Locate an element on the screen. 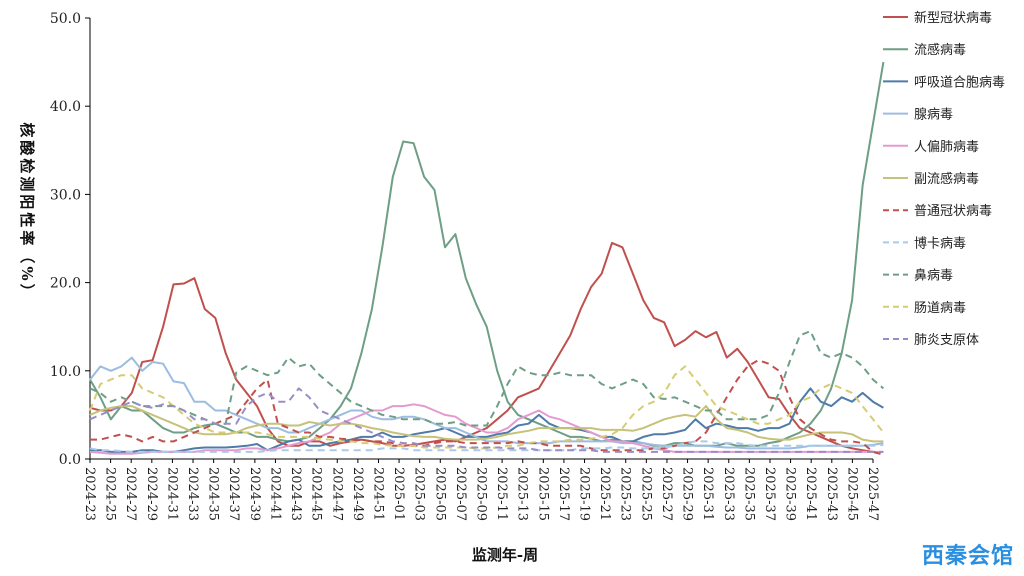  y-tick-label: 40.0 is located at coordinates (65, 107).